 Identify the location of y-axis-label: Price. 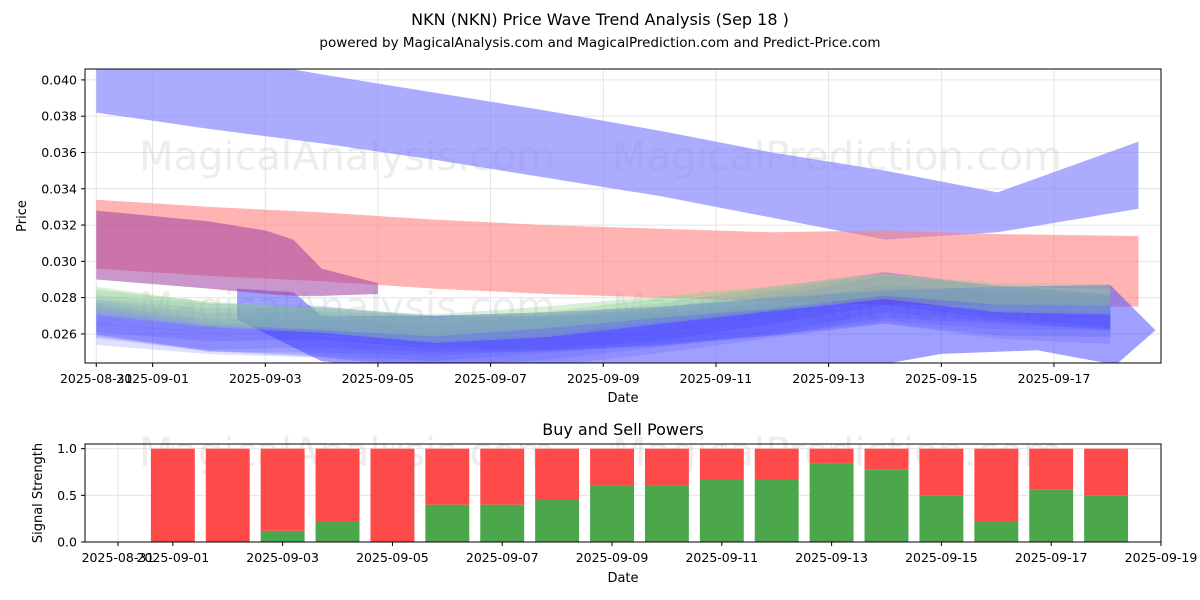
(22, 216).